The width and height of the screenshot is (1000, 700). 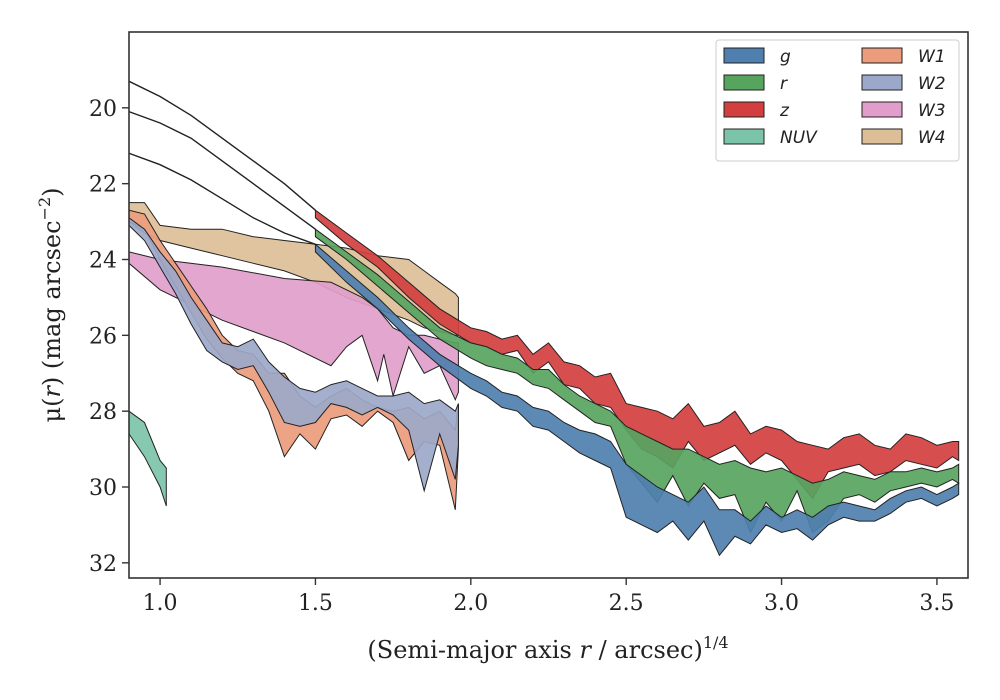 I want to click on band-w3, so click(x=294, y=326).